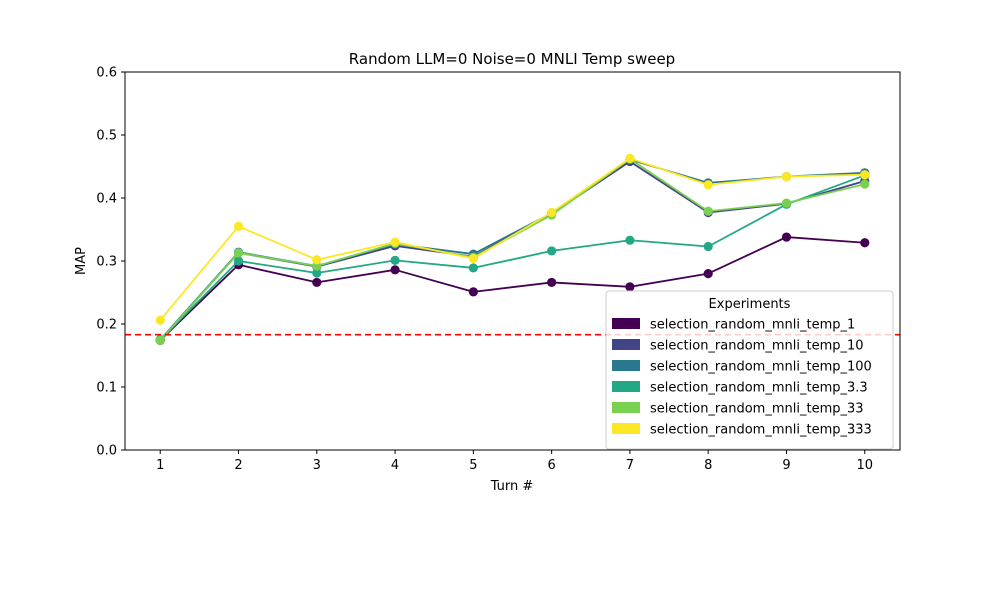 This screenshot has height=600, width=1000. Describe the element at coordinates (630, 465) in the screenshot. I see `x-tick-label: 7` at that location.